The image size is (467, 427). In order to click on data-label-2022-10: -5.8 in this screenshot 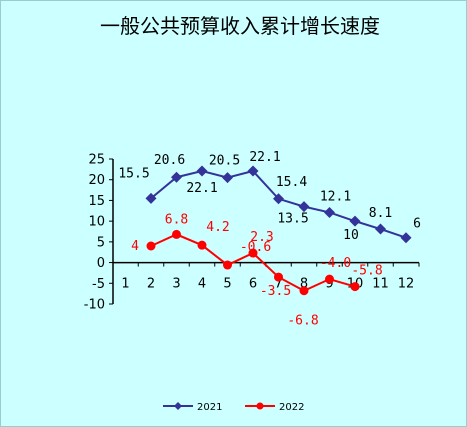, I will do `click(366, 271)`.